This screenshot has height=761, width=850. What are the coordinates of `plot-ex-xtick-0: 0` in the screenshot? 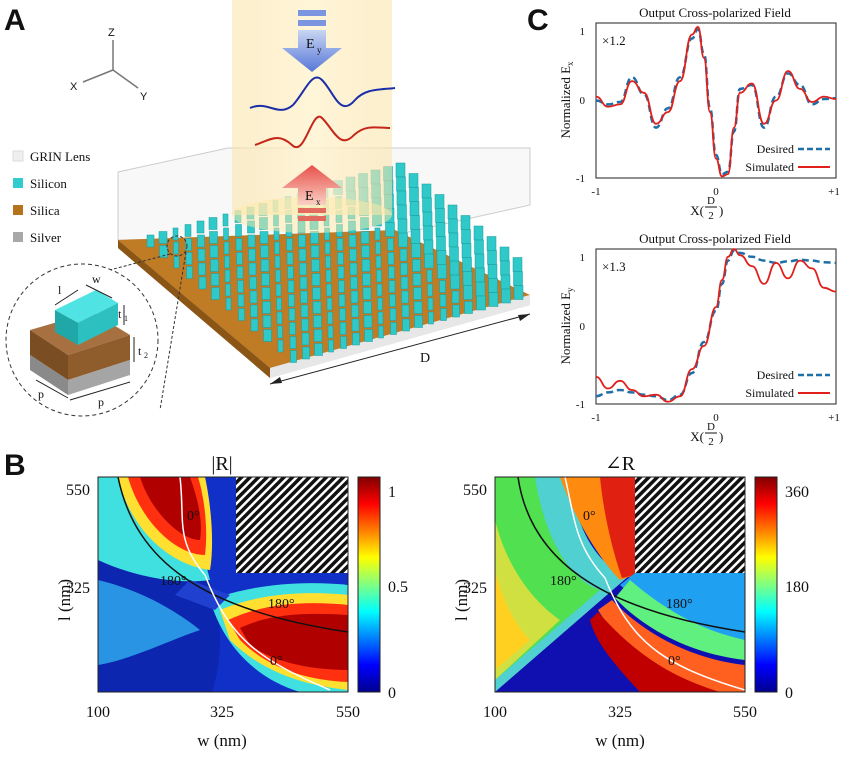 It's located at (716, 192).